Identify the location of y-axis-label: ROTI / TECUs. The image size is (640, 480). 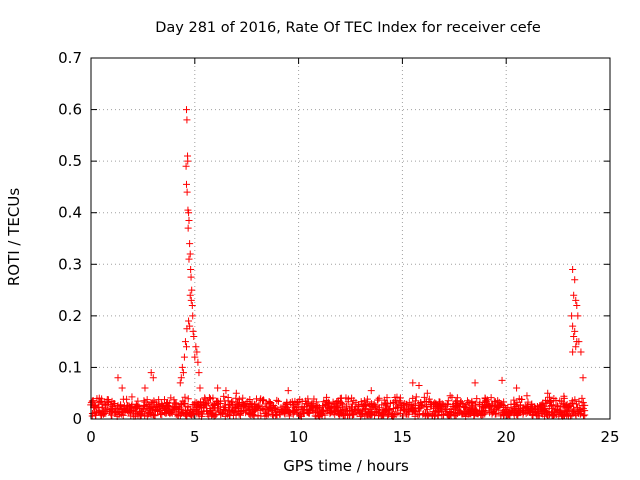
(14, 237).